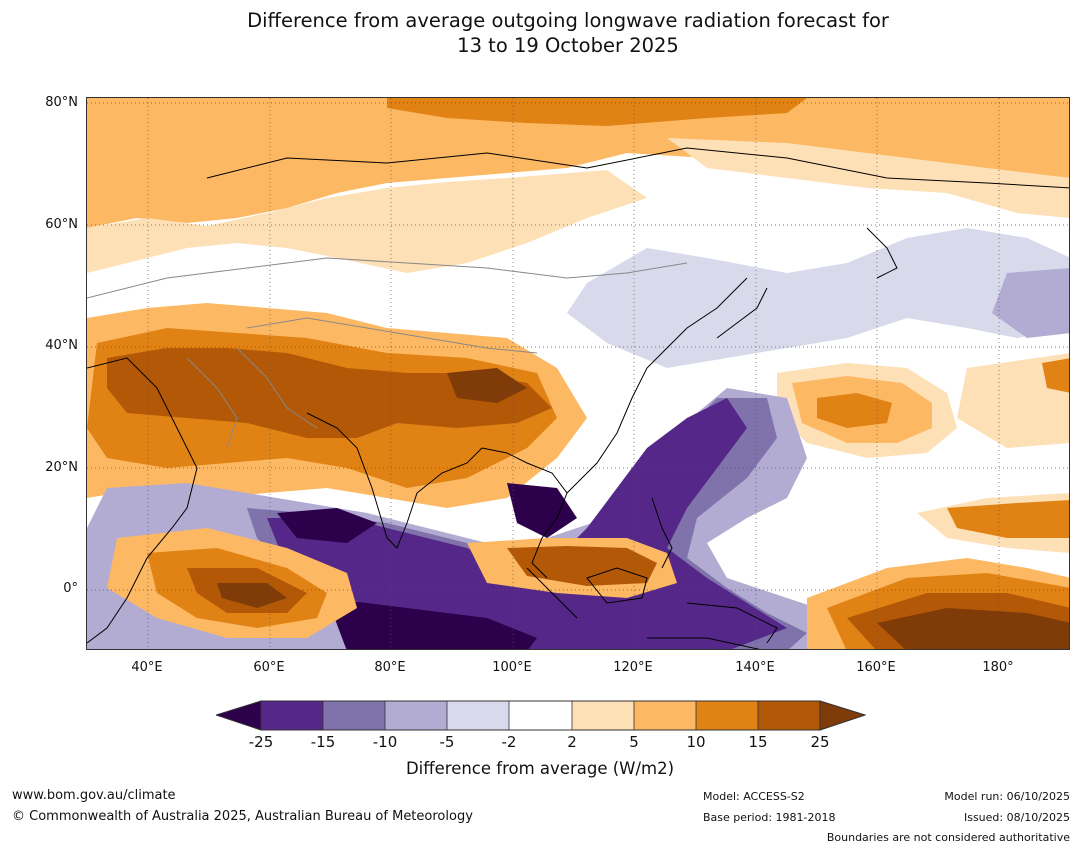  I want to click on lat-label-60n: 60°N, so click(61, 224).